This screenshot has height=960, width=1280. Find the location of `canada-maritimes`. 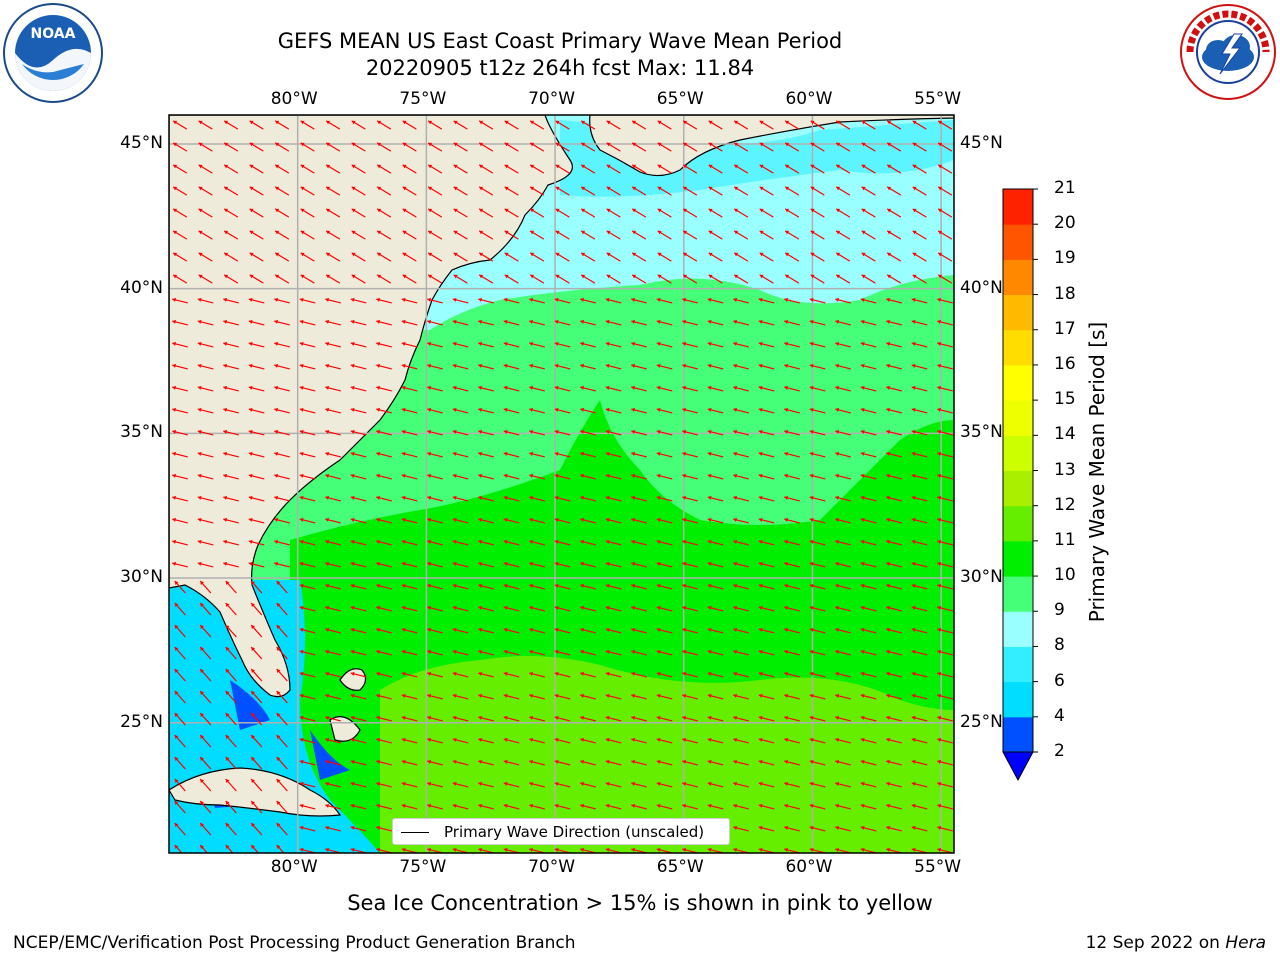

canada-maritimes is located at coordinates (771, 146).